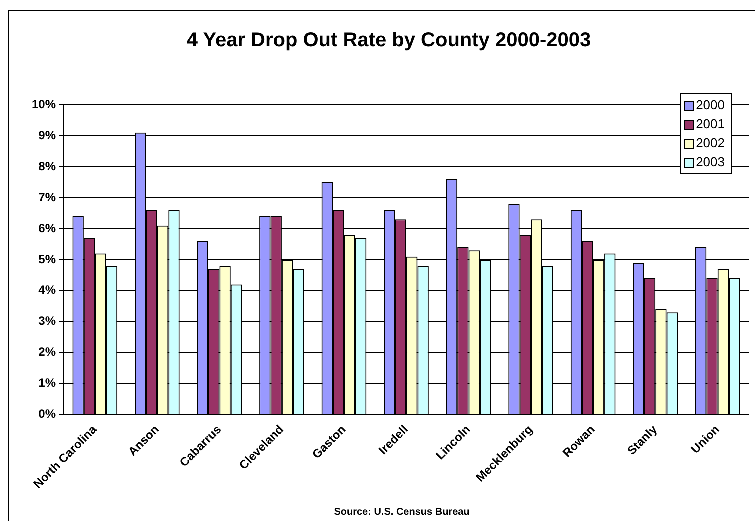  I want to click on y-tick-label: 5%, so click(47, 259).